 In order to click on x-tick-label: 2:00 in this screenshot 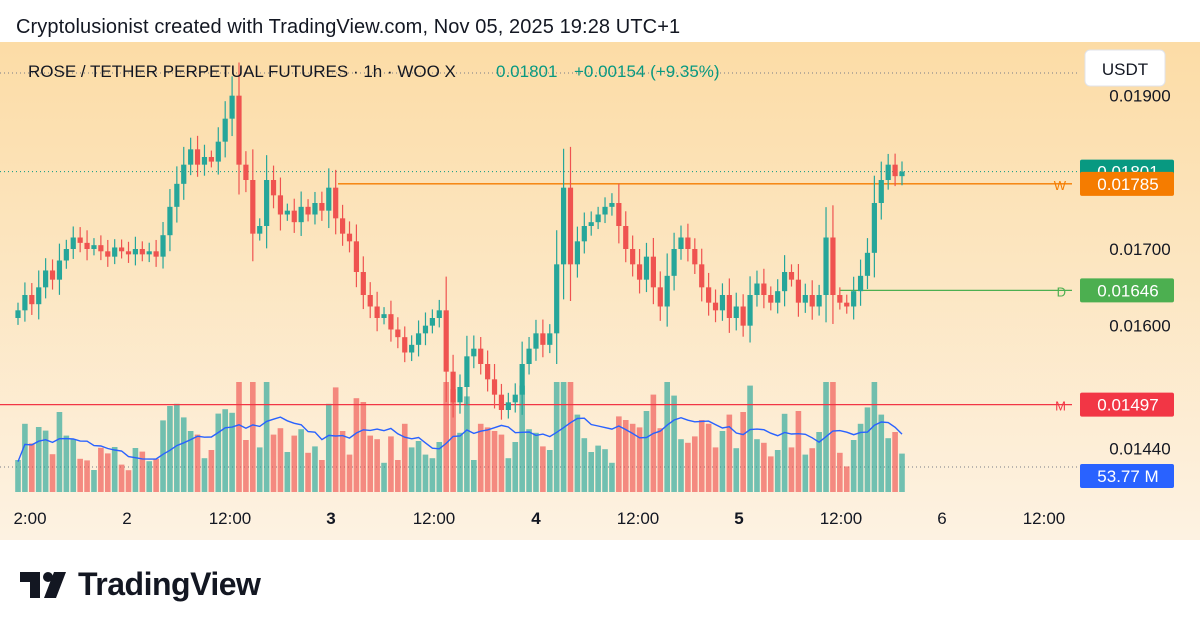, I will do `click(29, 518)`.